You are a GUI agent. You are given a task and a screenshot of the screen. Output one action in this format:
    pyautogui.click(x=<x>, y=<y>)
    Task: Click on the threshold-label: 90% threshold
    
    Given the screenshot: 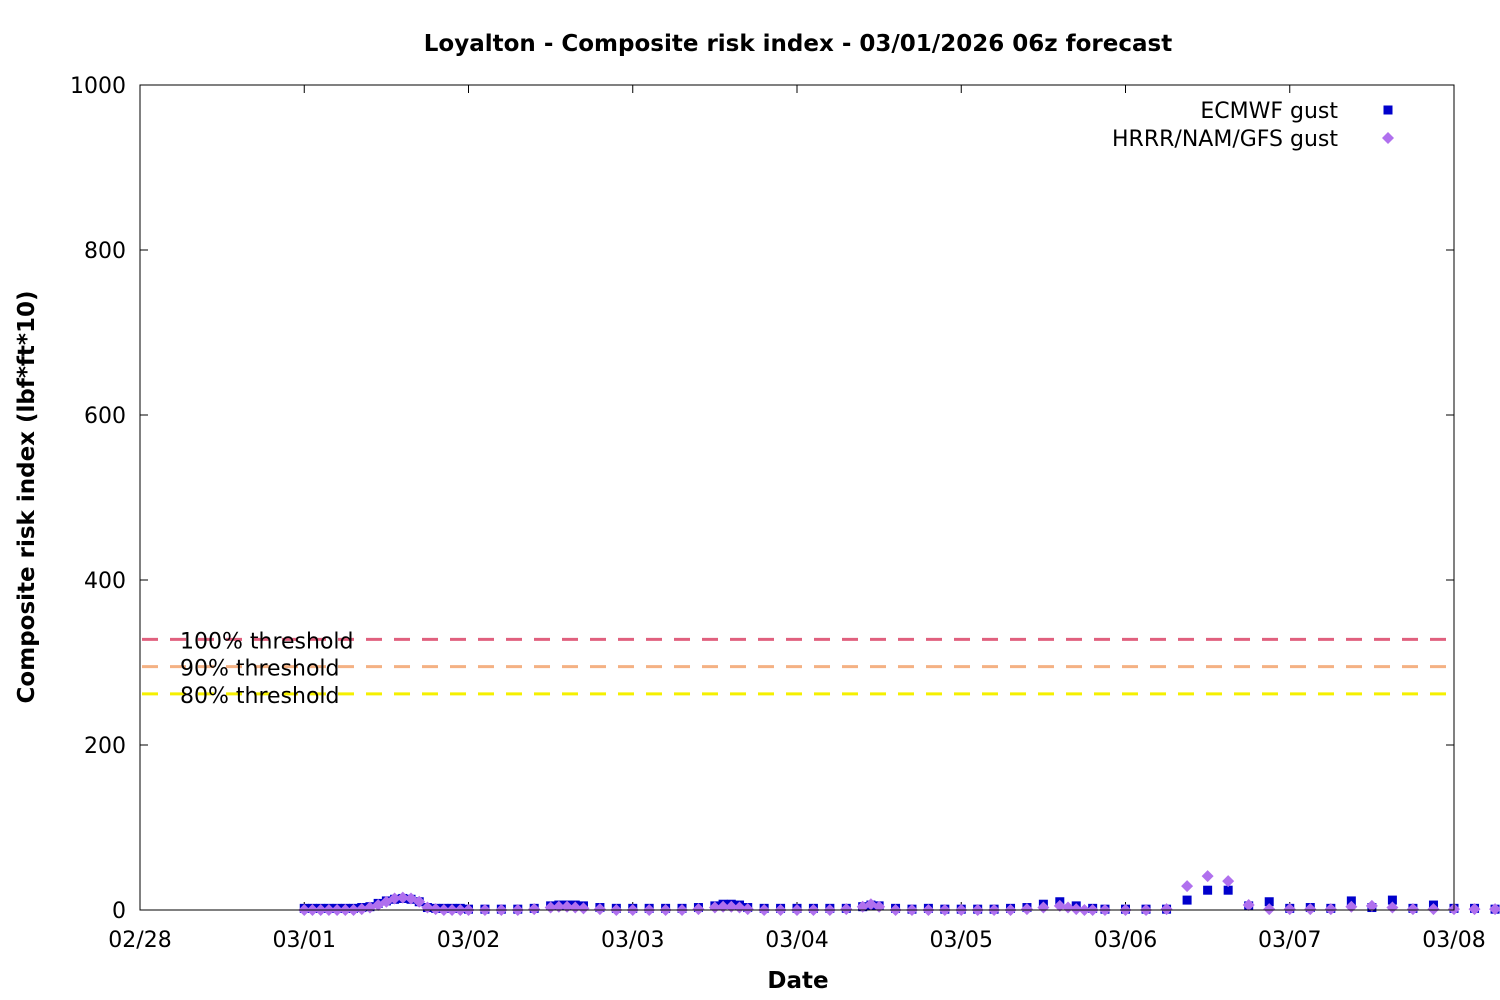 What is the action you would take?
    pyautogui.click(x=260, y=669)
    